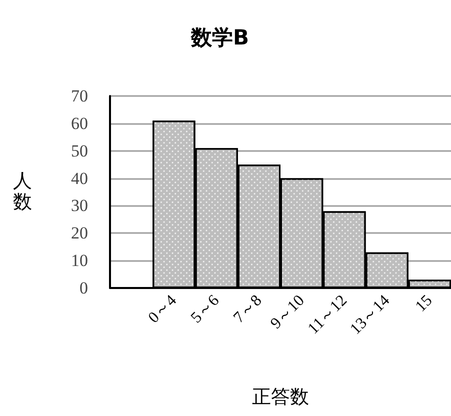 The height and width of the screenshot is (416, 451). Describe the element at coordinates (79, 233) in the screenshot. I see `y-tick-label: 20` at that location.